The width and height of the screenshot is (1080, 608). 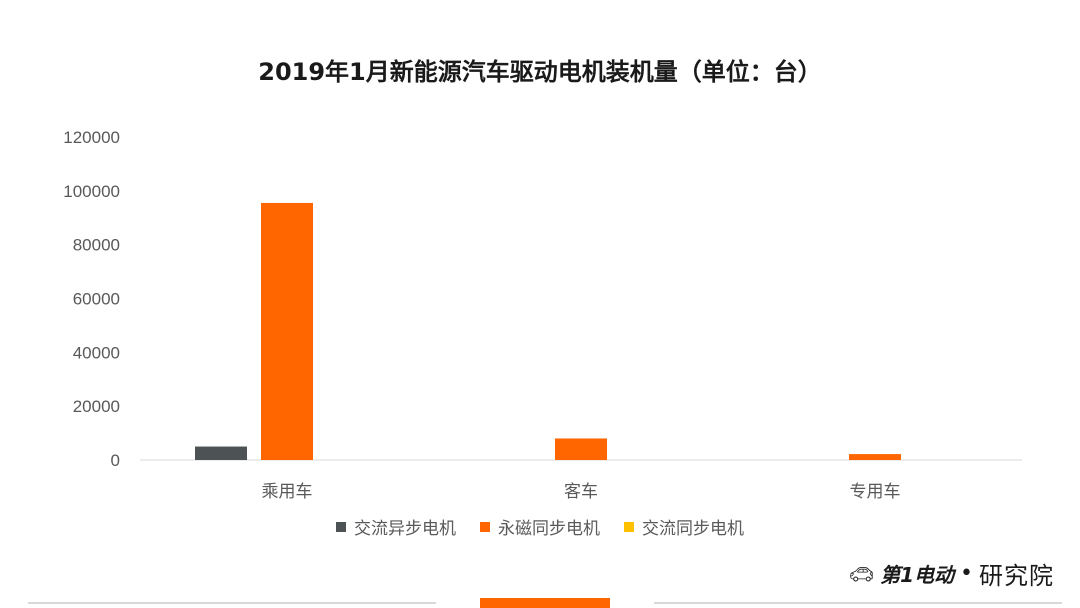 I want to click on chart-legend: 交流异步电机 永磁同步电机 交流同步电机, so click(x=540, y=526).